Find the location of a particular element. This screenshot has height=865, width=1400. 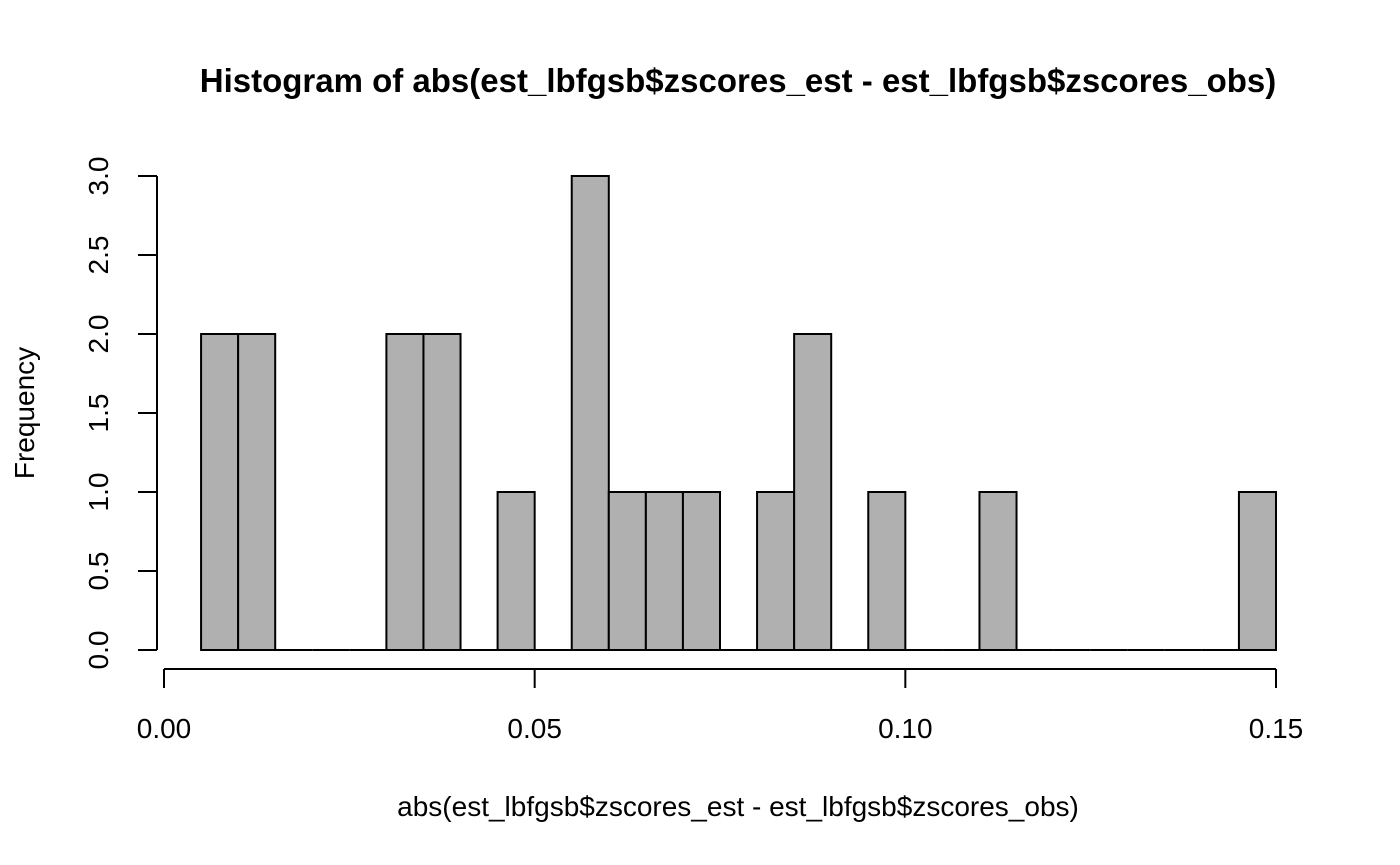

y-axis-label: Frequency is located at coordinates (24, 413).